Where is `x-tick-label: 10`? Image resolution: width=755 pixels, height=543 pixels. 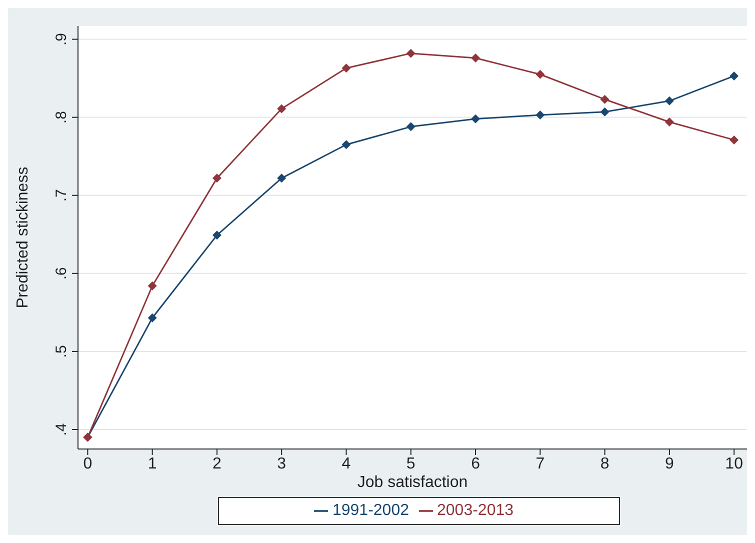
x-tick-label: 10 is located at coordinates (734, 463).